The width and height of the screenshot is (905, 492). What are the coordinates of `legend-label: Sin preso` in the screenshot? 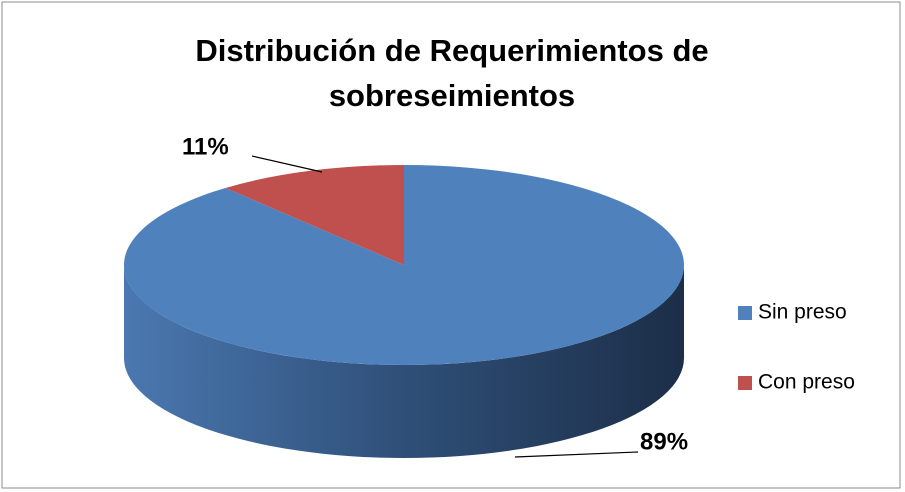 It's located at (802, 312).